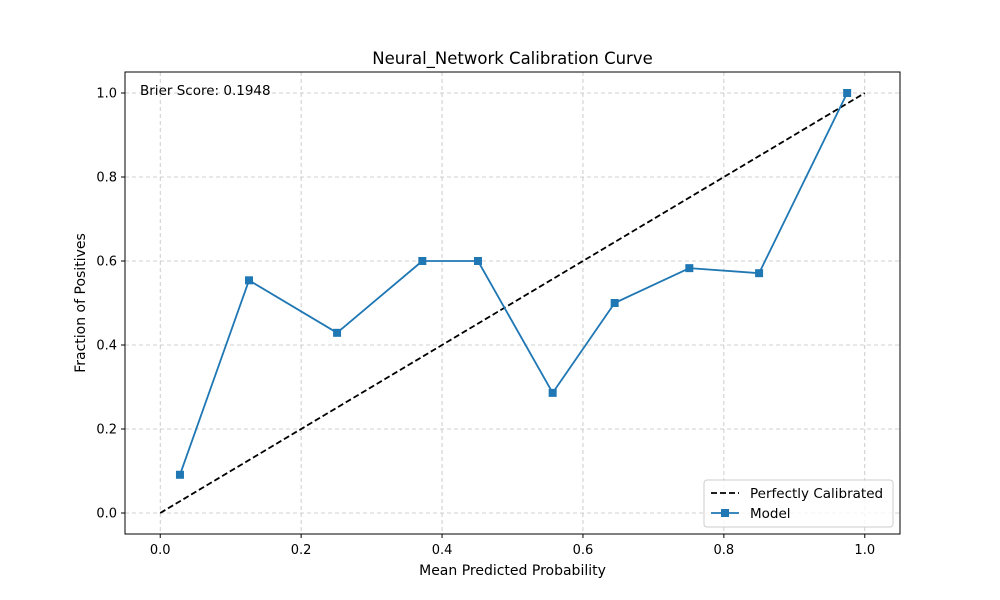 This screenshot has width=1000, height=600. Describe the element at coordinates (512, 571) in the screenshot. I see `x-axis-title: Mean Predicted Probability` at that location.